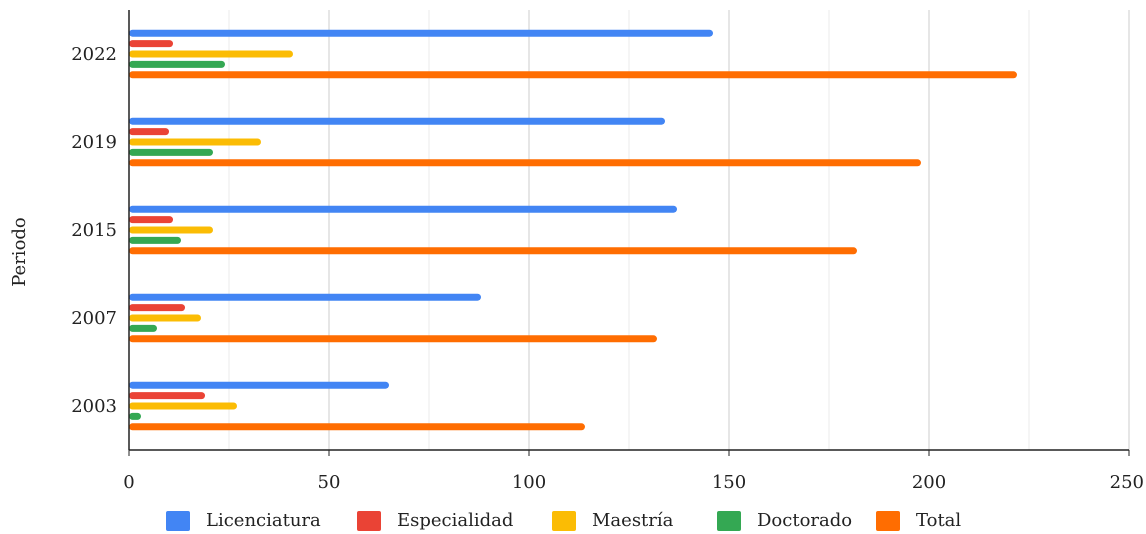 This screenshot has height=534, width=1146. What do you see at coordinates (421, 33) in the screenshot?
I see `bar-licenciatura-2022` at bounding box center [421, 33].